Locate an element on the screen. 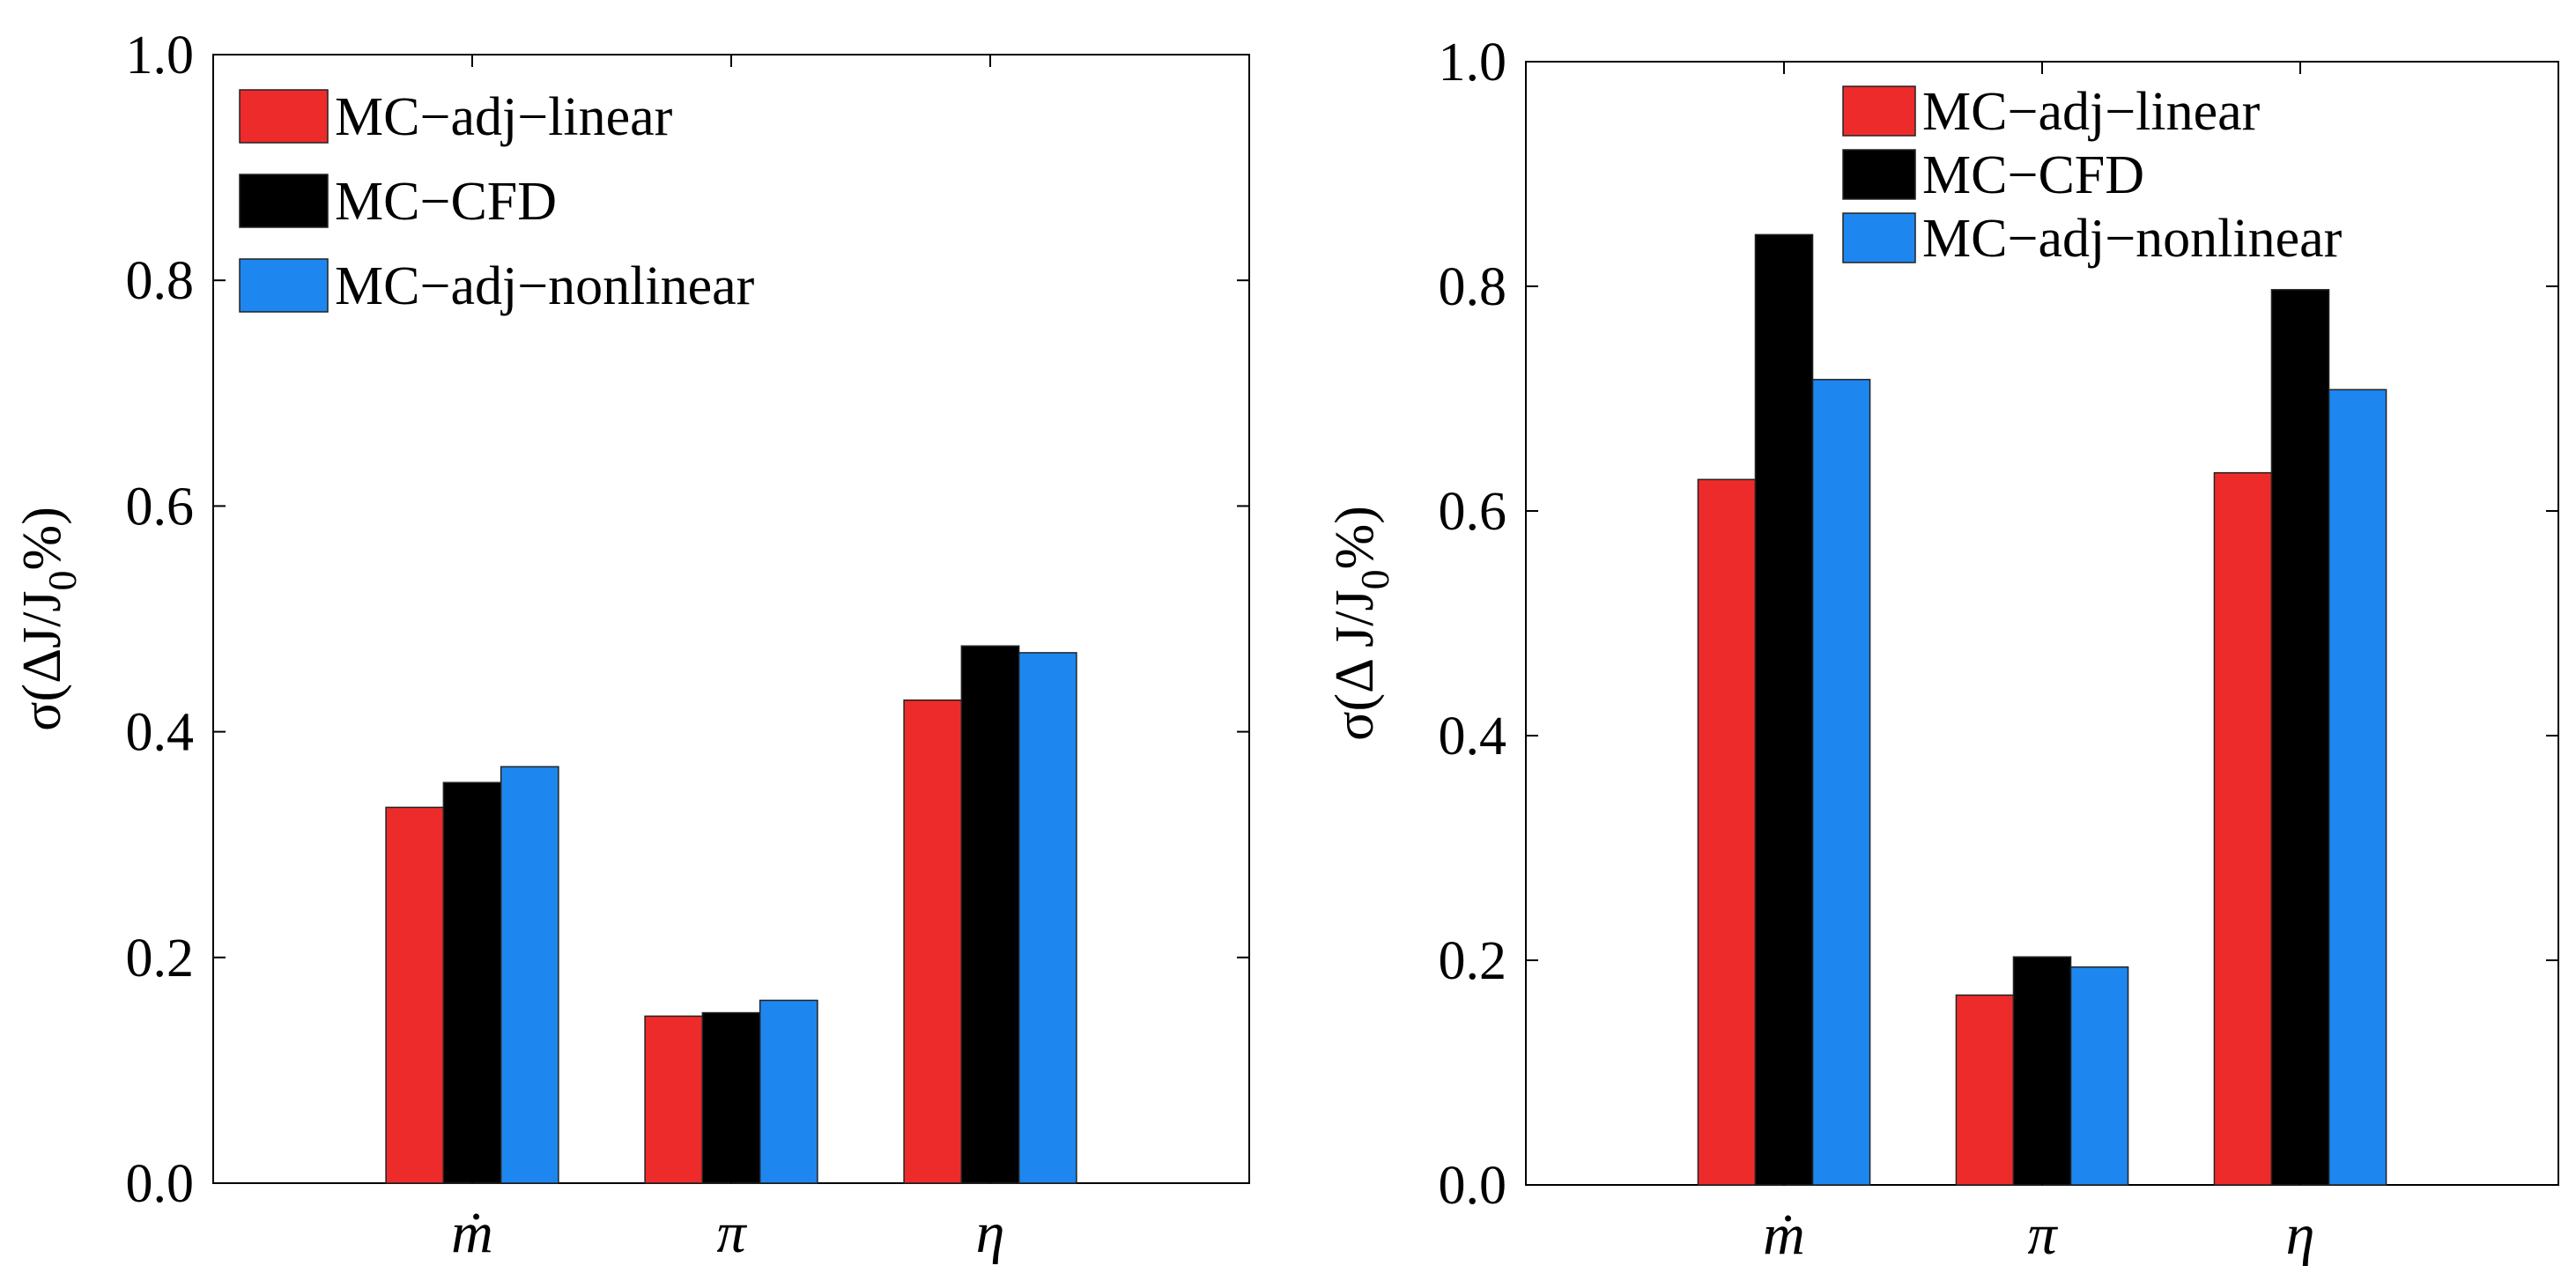 Image resolution: width=2576 pixels, height=1288 pixels. legend: MC−adj−linear MC−CFD MC−adj−nonlinear is located at coordinates (497, 202).